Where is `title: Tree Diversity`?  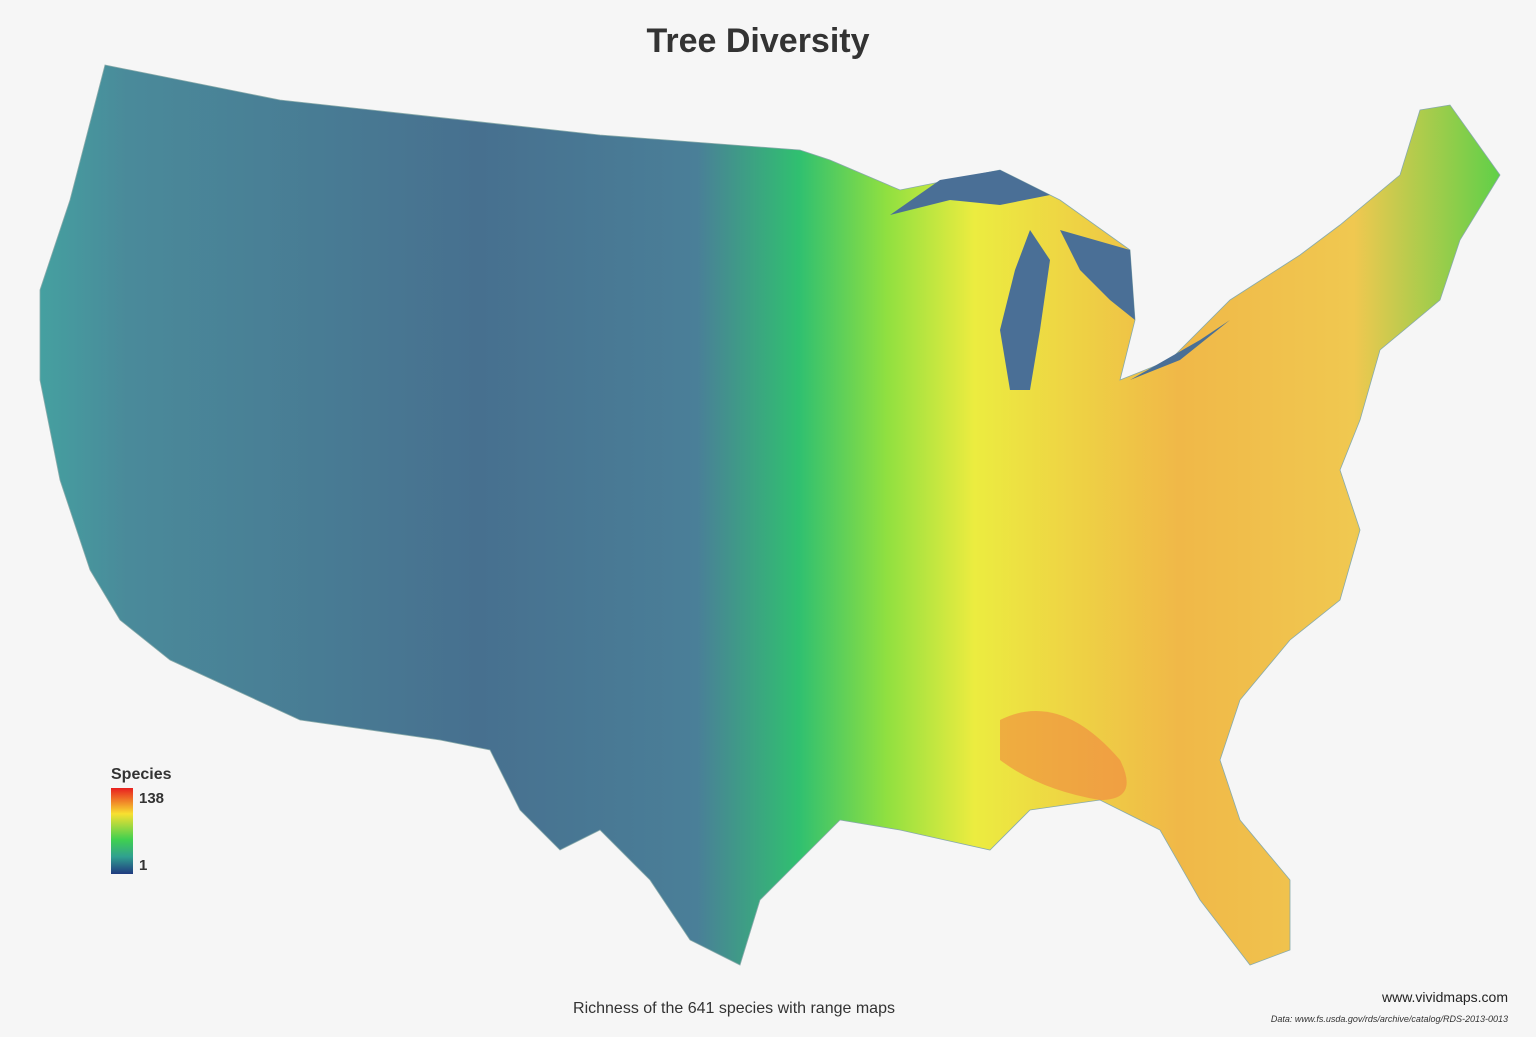 title: Tree Diversity is located at coordinates (757, 41).